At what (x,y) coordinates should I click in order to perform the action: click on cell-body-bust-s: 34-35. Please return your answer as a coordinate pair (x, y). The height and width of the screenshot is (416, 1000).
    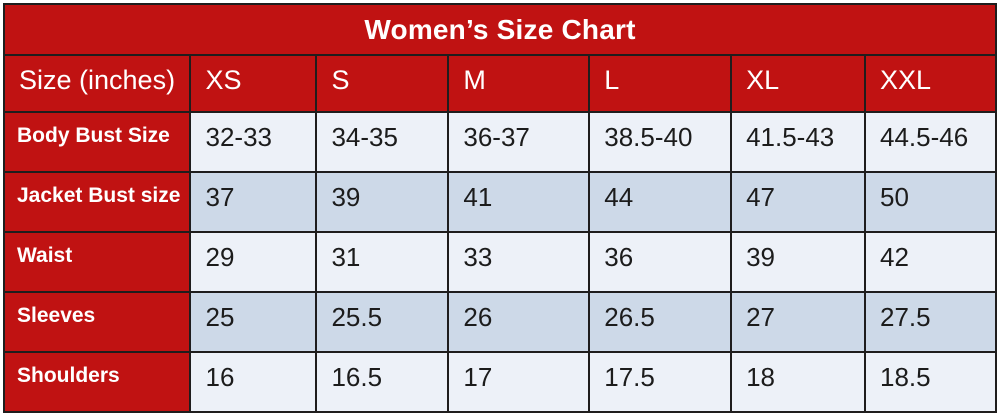
    Looking at the image, I should click on (382, 142).